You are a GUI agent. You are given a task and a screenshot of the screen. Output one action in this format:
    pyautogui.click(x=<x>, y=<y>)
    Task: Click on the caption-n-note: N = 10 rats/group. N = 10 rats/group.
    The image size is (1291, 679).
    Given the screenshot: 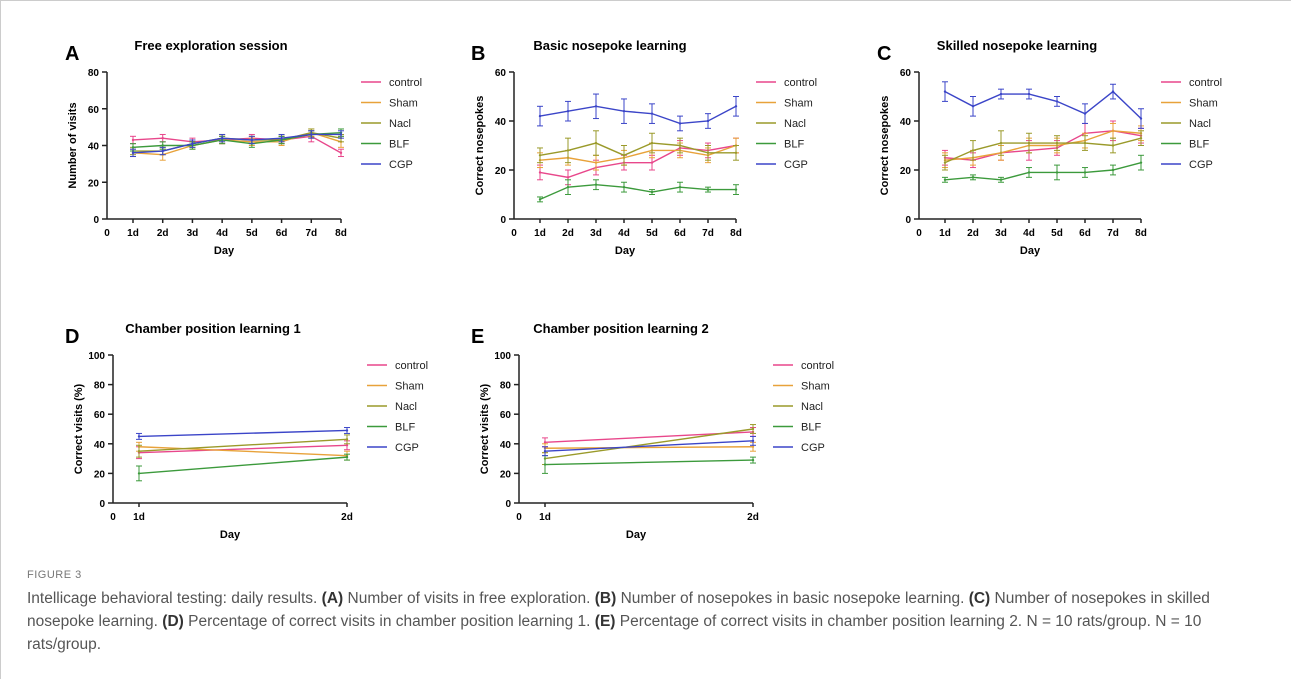 What is the action you would take?
    pyautogui.click(x=614, y=633)
    